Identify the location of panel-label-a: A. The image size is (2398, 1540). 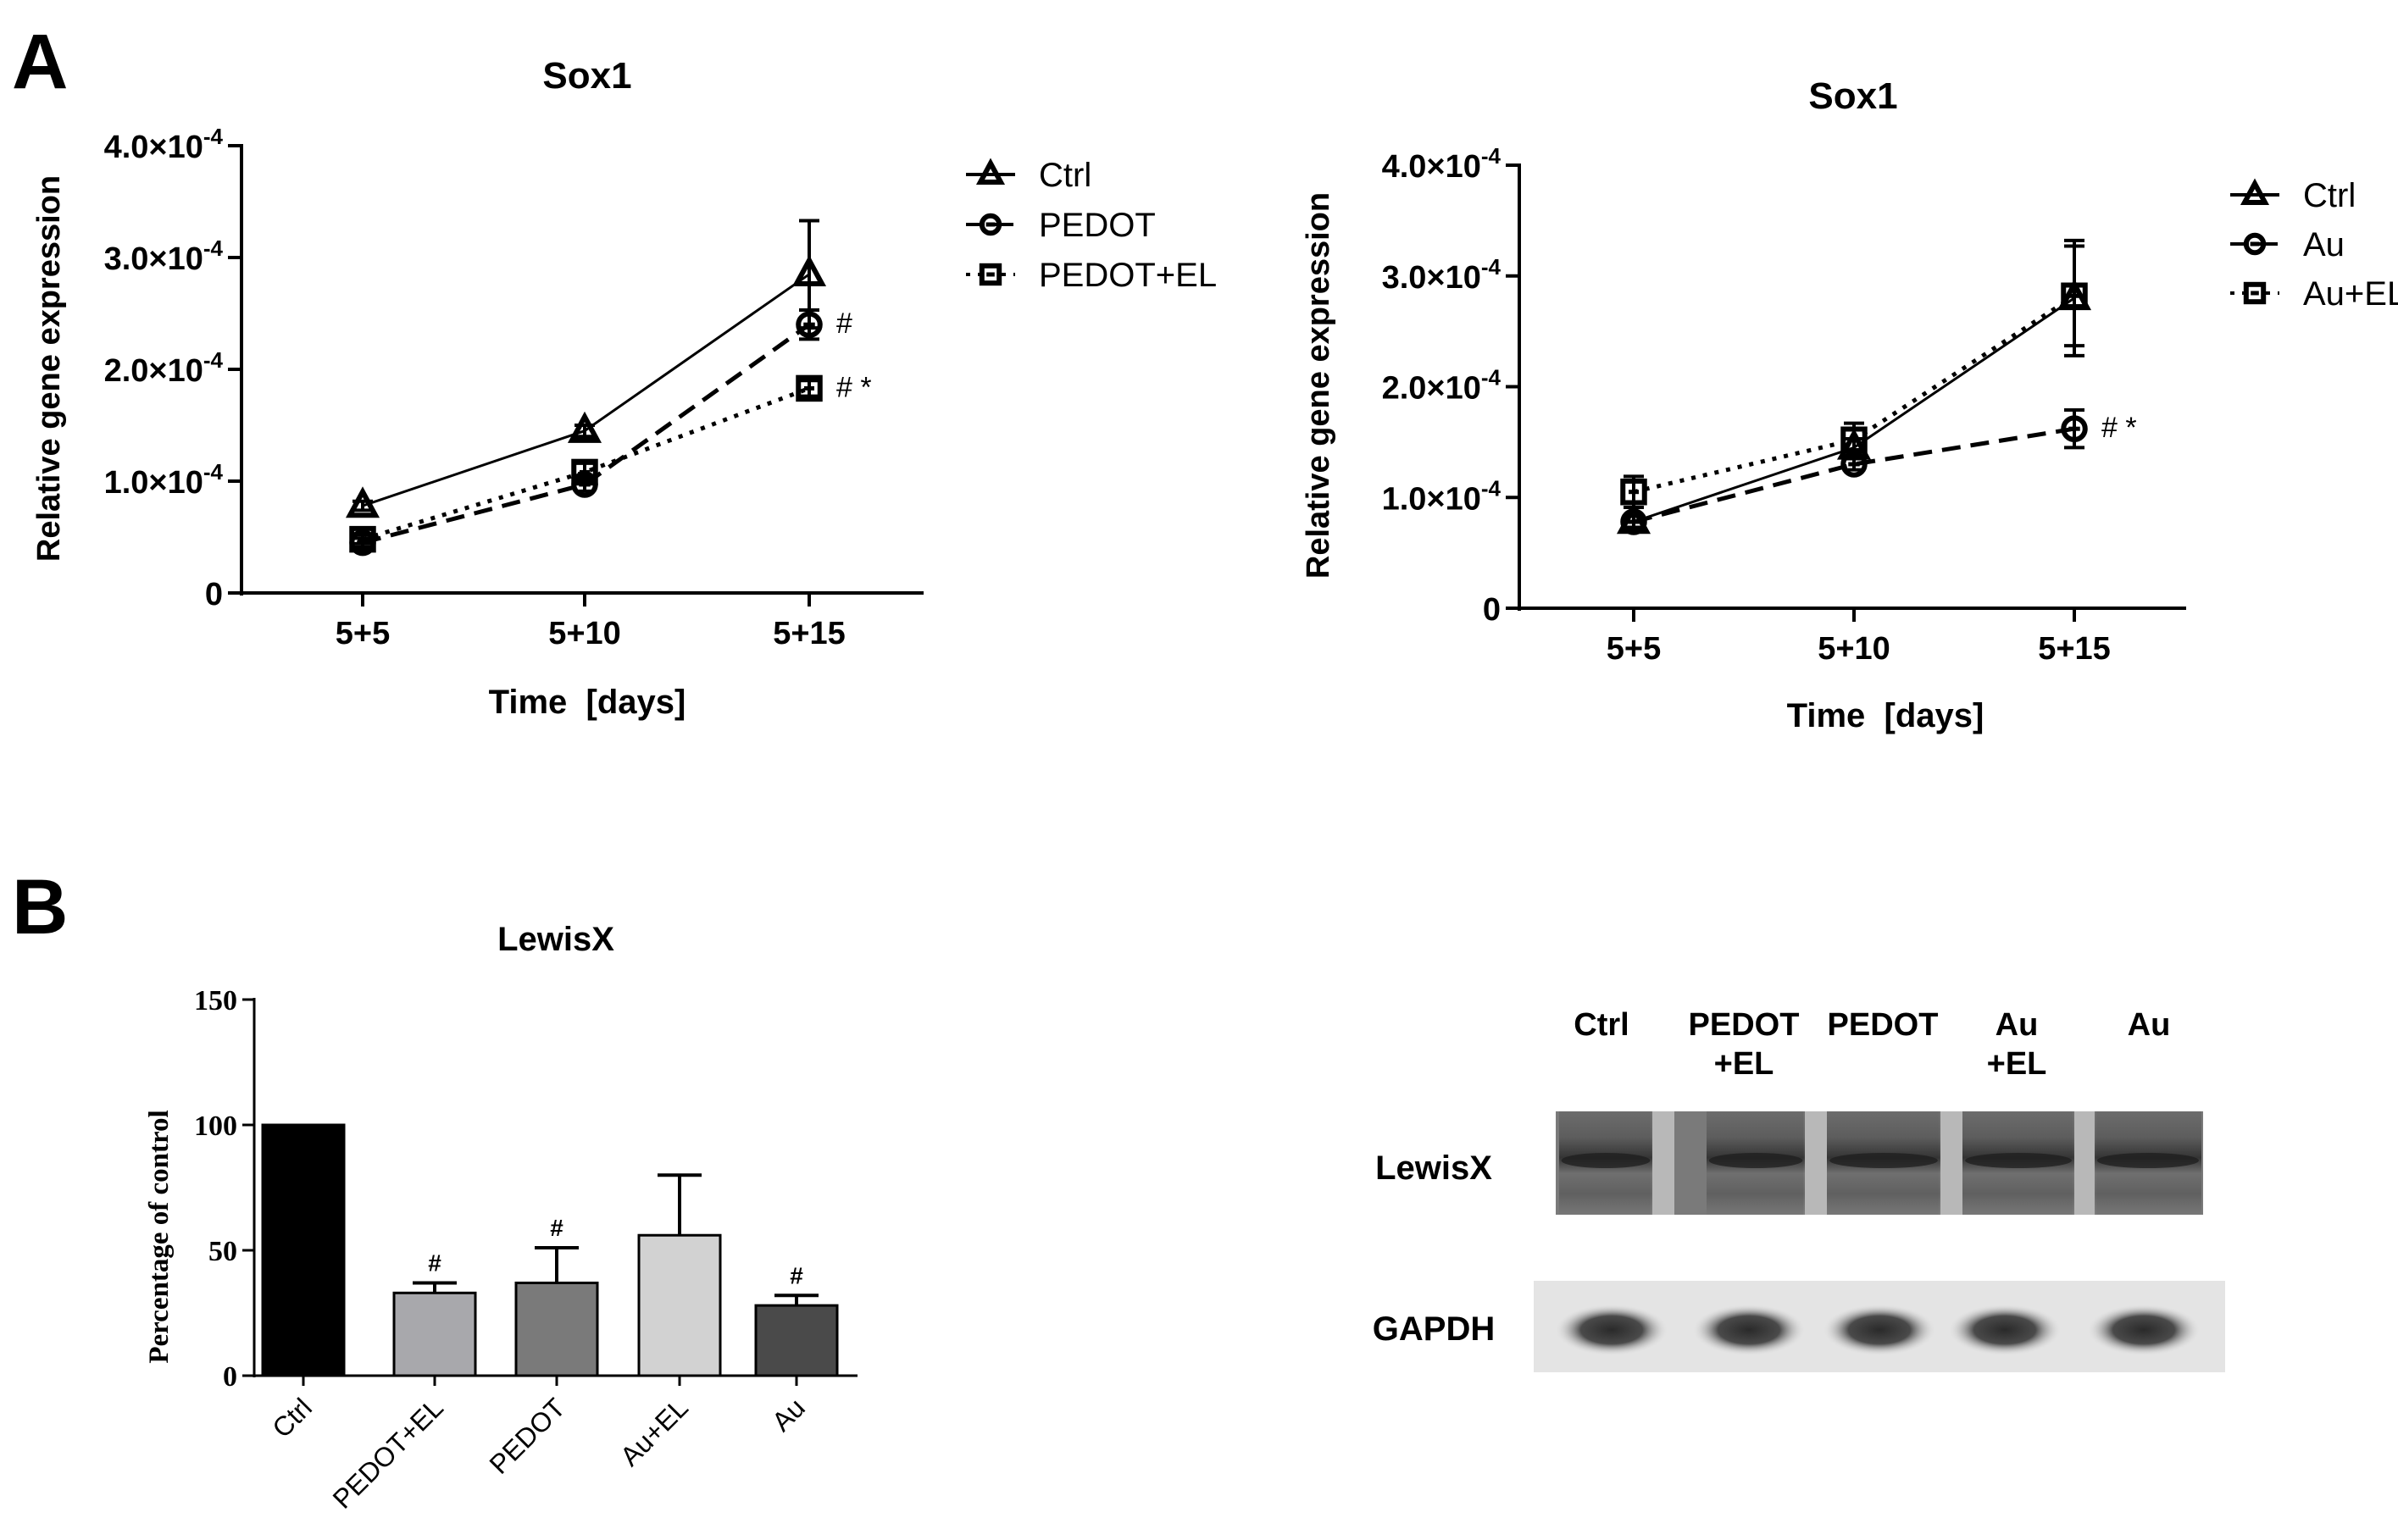
(40, 62).